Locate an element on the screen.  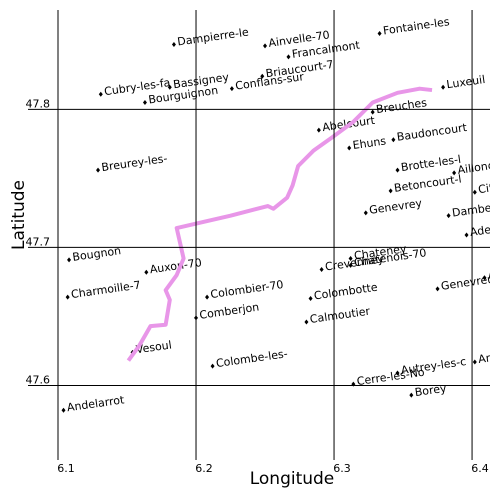
town-label: Cite is located at coordinates (488, 188).